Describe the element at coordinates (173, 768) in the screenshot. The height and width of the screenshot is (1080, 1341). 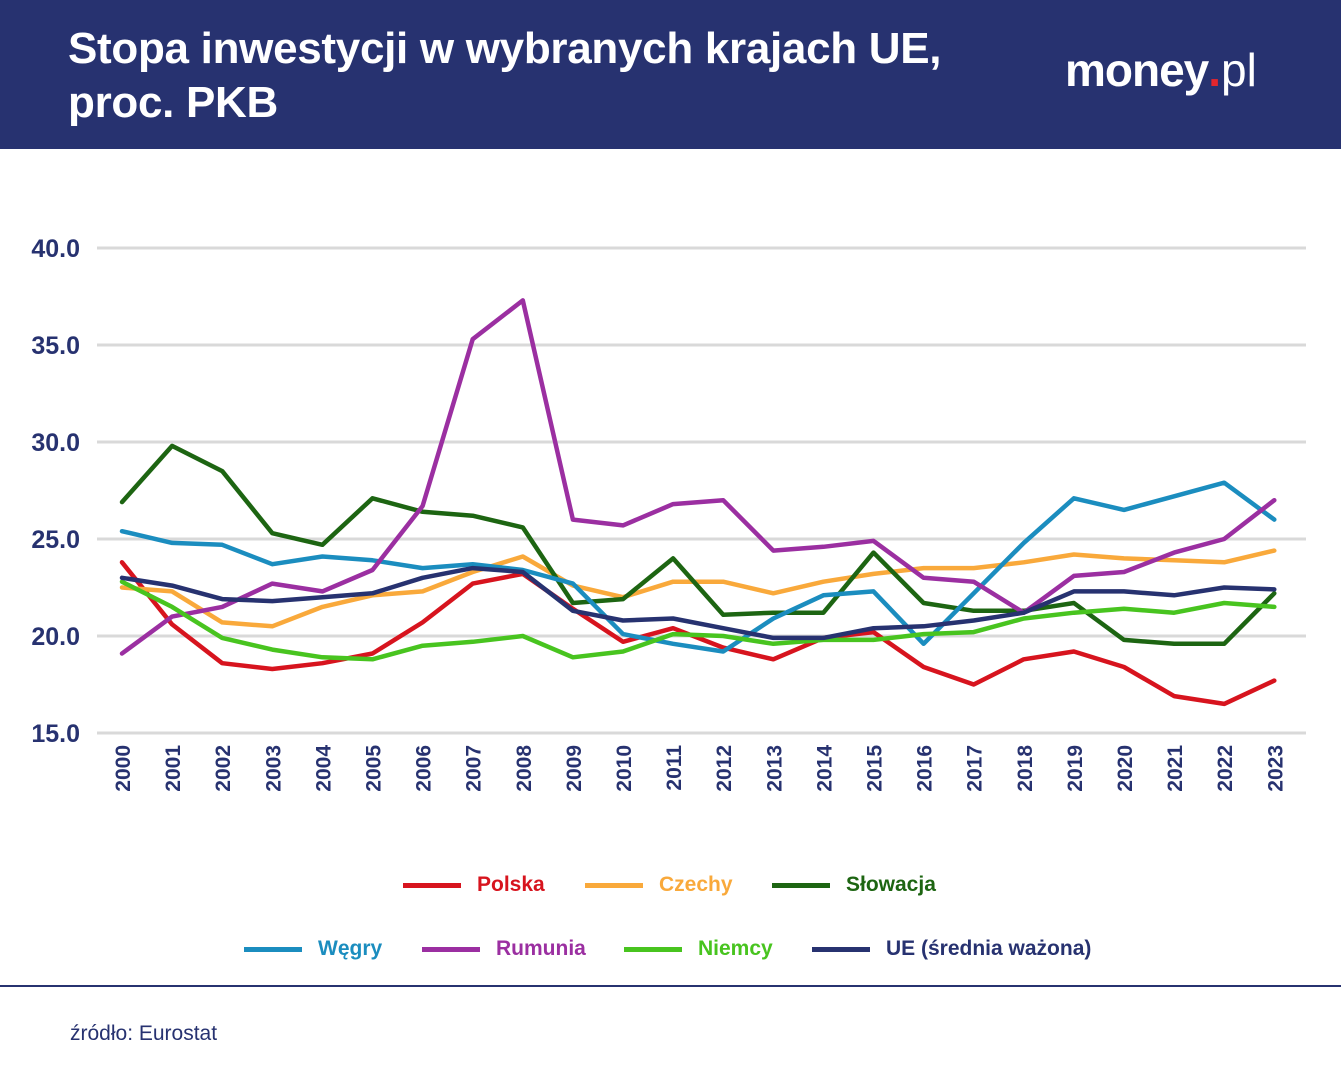
I see `x-tick-label: 2001` at that location.